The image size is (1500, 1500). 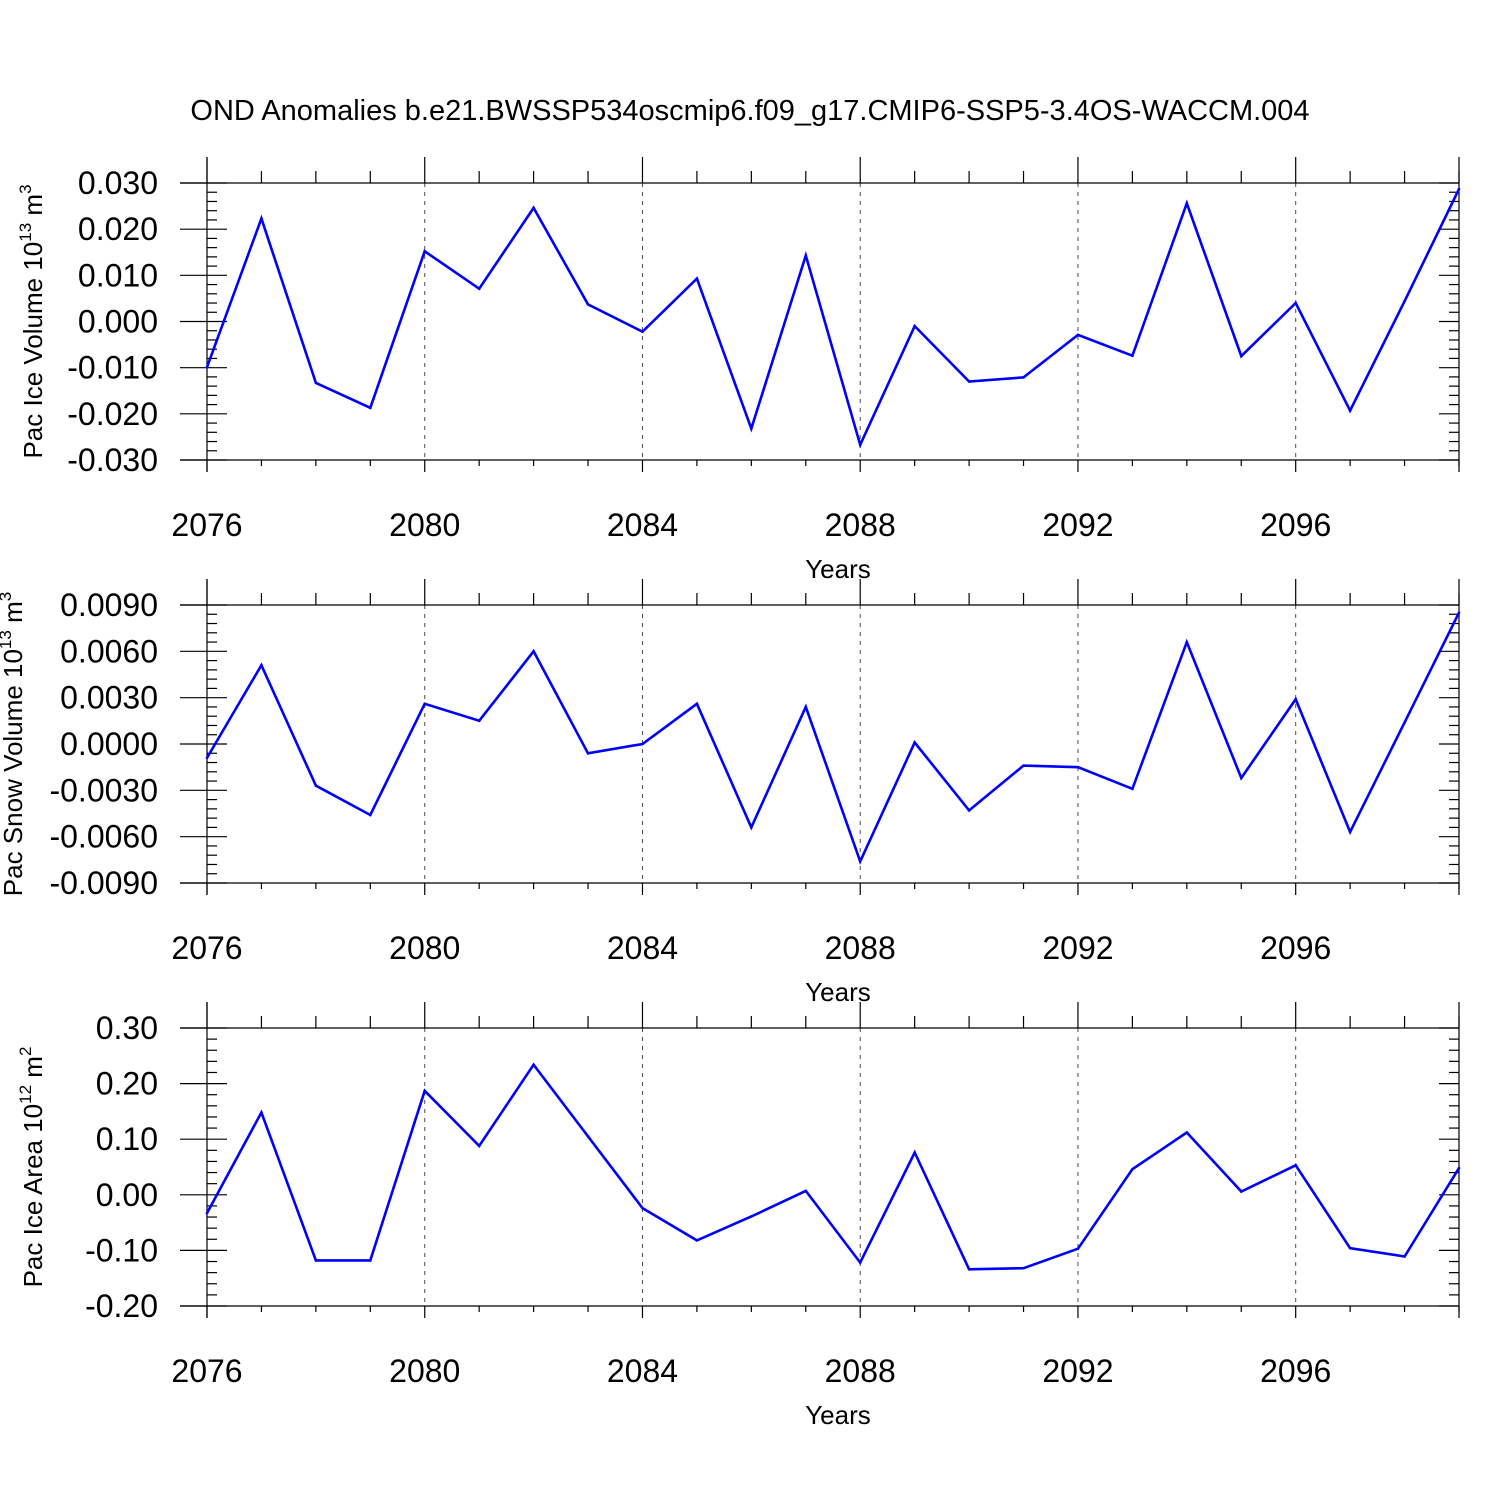 I want to click on y-tick-label: 0.20, so click(x=127, y=1084).